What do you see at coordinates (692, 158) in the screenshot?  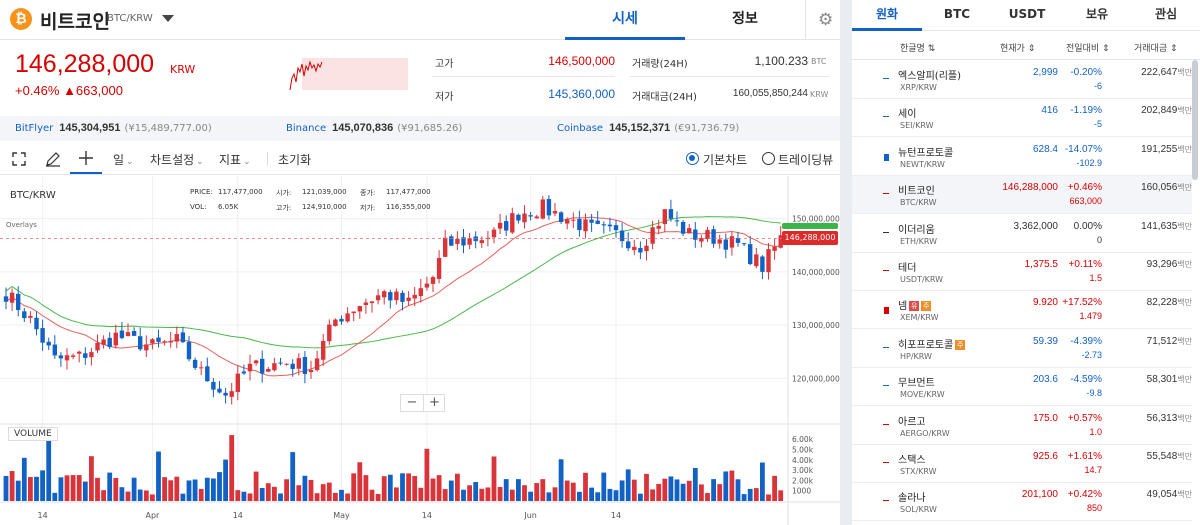 I see `basic-chart-radio` at bounding box center [692, 158].